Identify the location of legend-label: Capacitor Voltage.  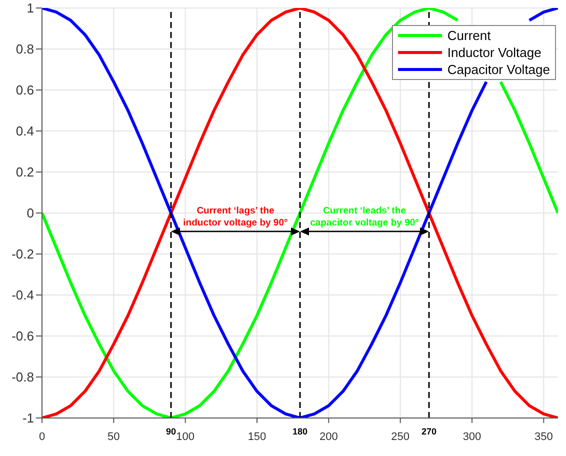
(498, 69).